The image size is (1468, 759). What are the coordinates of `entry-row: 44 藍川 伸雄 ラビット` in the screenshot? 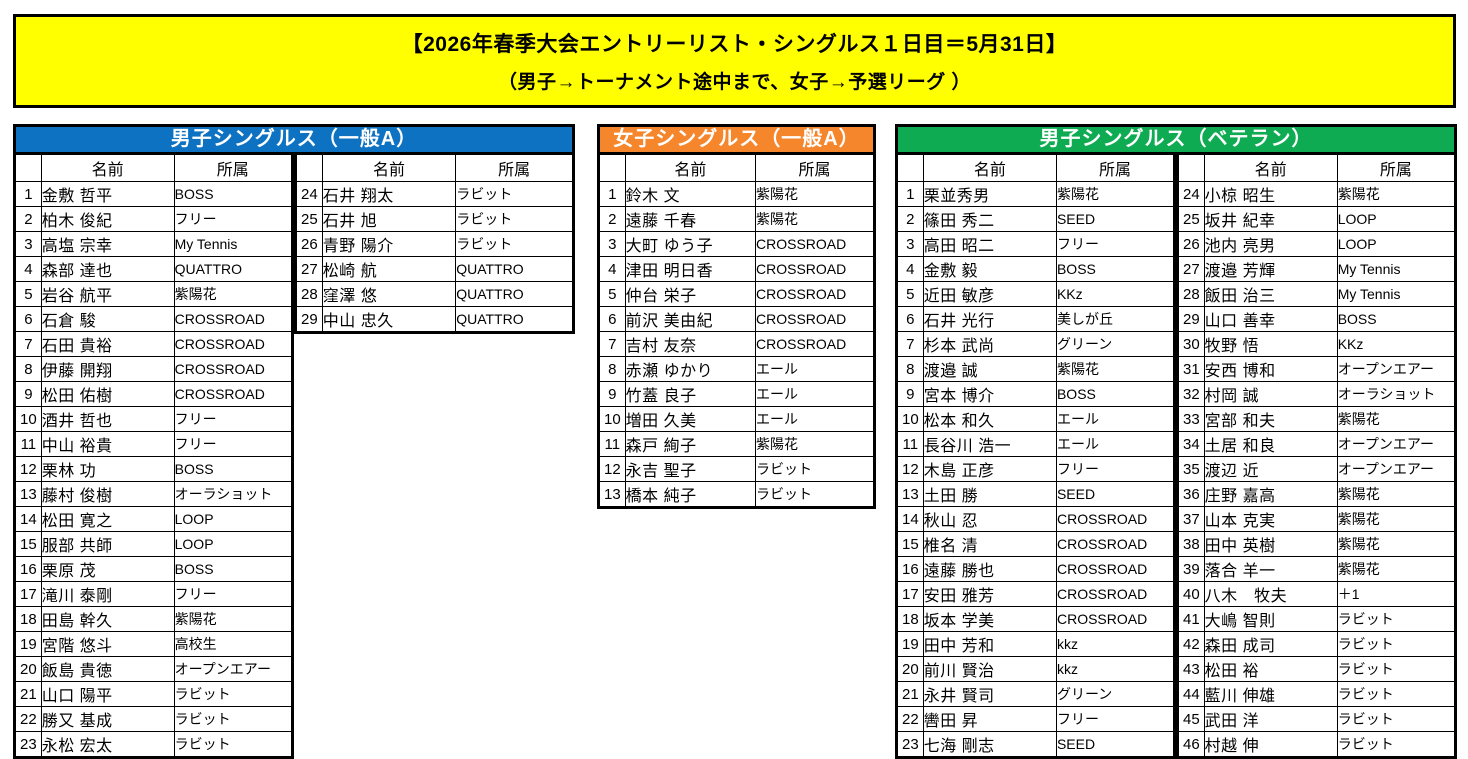 It's located at (1317, 694).